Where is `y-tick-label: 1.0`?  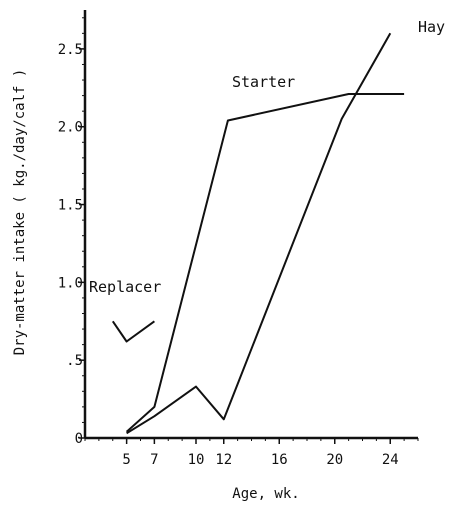 y-tick-label: 1.0 is located at coordinates (70, 283).